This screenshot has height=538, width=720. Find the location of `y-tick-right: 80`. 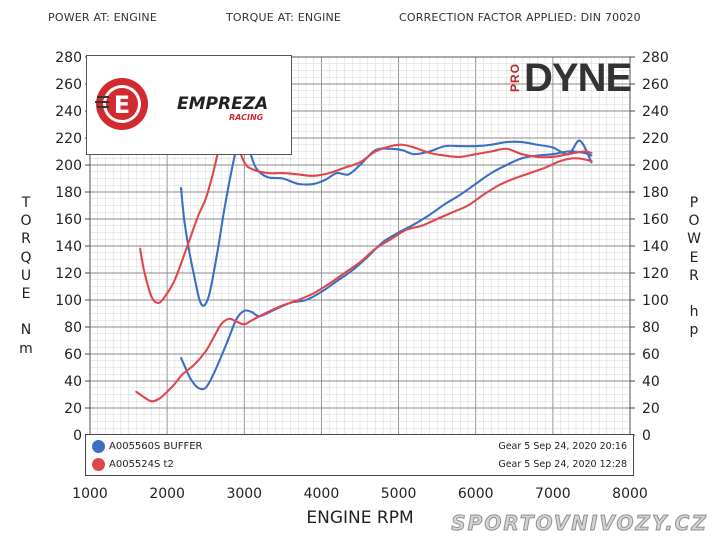

y-tick-right: 80 is located at coordinates (651, 328).